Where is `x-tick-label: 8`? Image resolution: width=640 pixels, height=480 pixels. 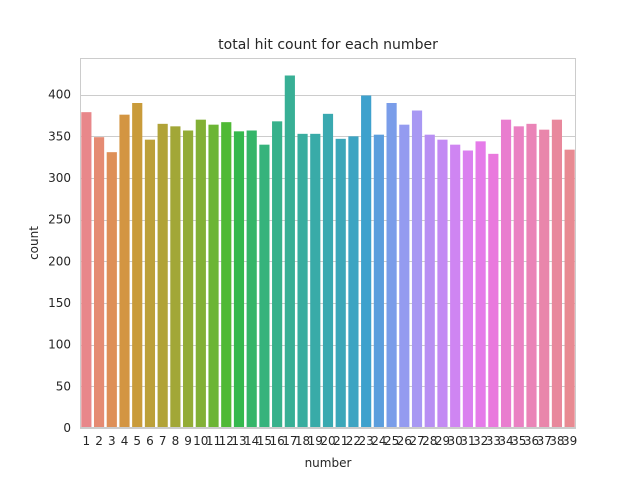 x-tick-label: 8 is located at coordinates (176, 441).